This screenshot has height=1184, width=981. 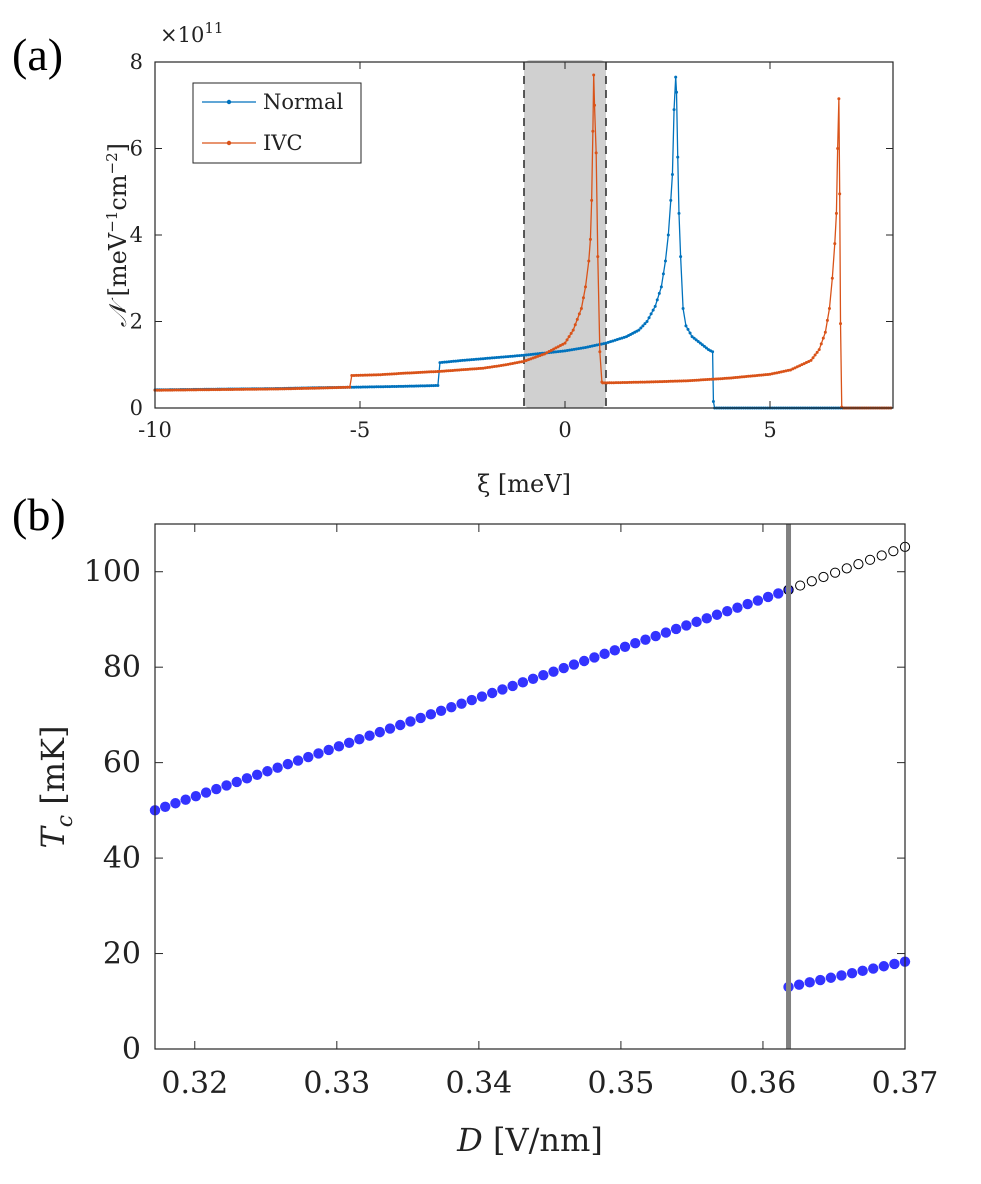 What do you see at coordinates (303, 102) in the screenshot?
I see `legend-label-normal: Normal` at bounding box center [303, 102].